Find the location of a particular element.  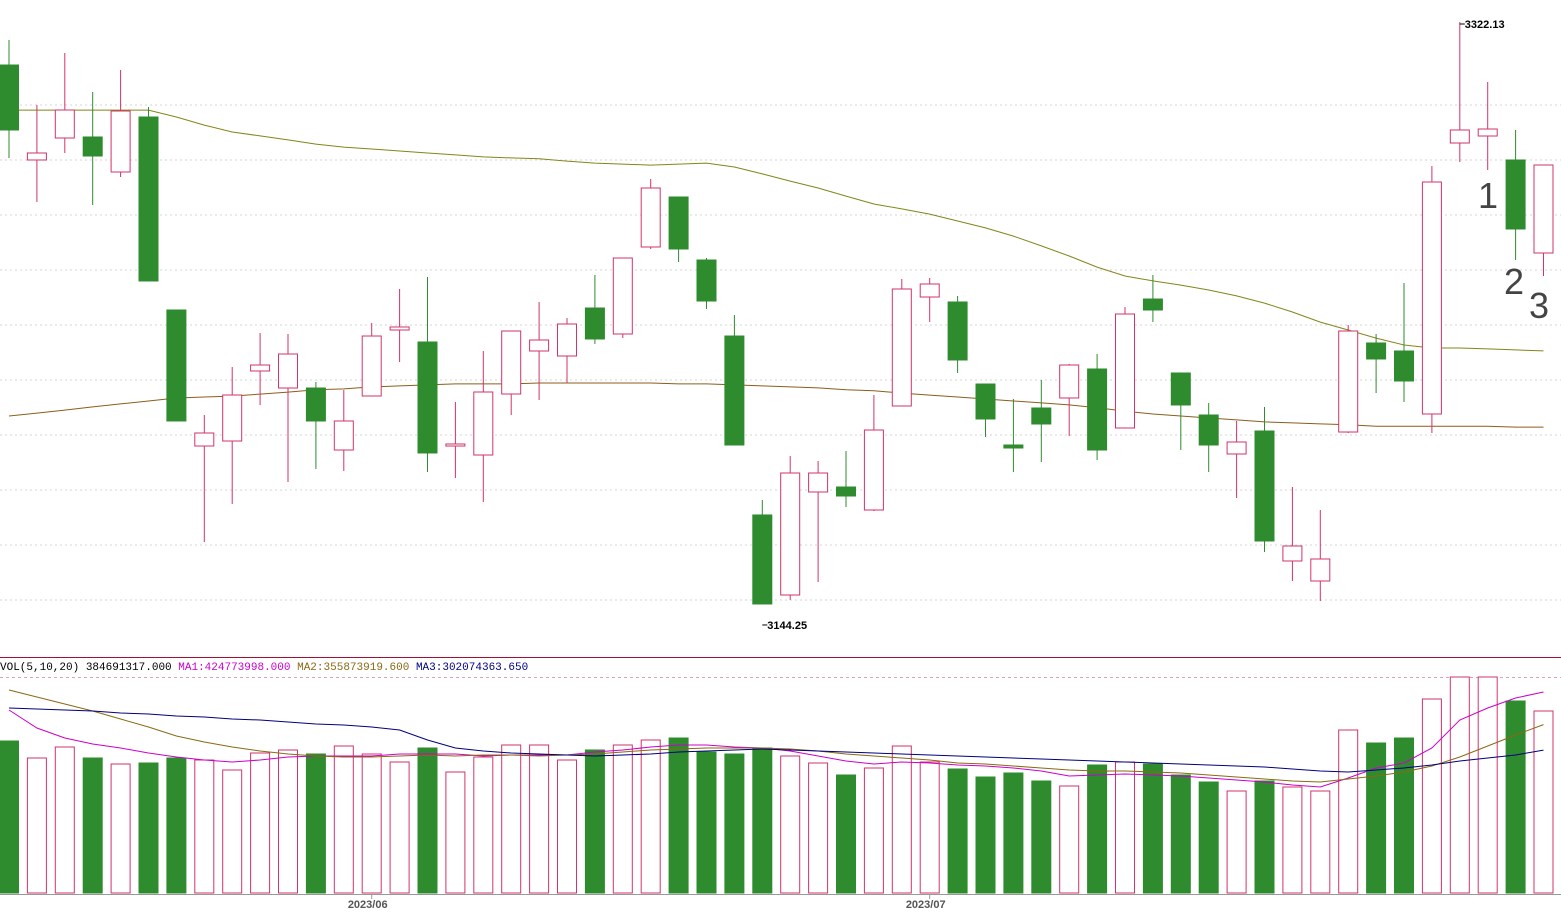

volume-title: VOL(5,10,20) is located at coordinates (39, 668).